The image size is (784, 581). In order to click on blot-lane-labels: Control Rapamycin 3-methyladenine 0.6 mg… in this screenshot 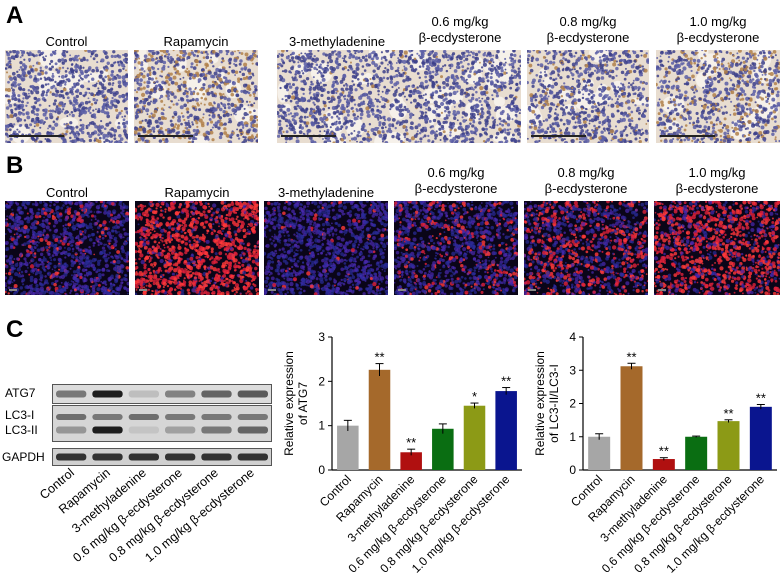, I will do `click(147, 515)`.